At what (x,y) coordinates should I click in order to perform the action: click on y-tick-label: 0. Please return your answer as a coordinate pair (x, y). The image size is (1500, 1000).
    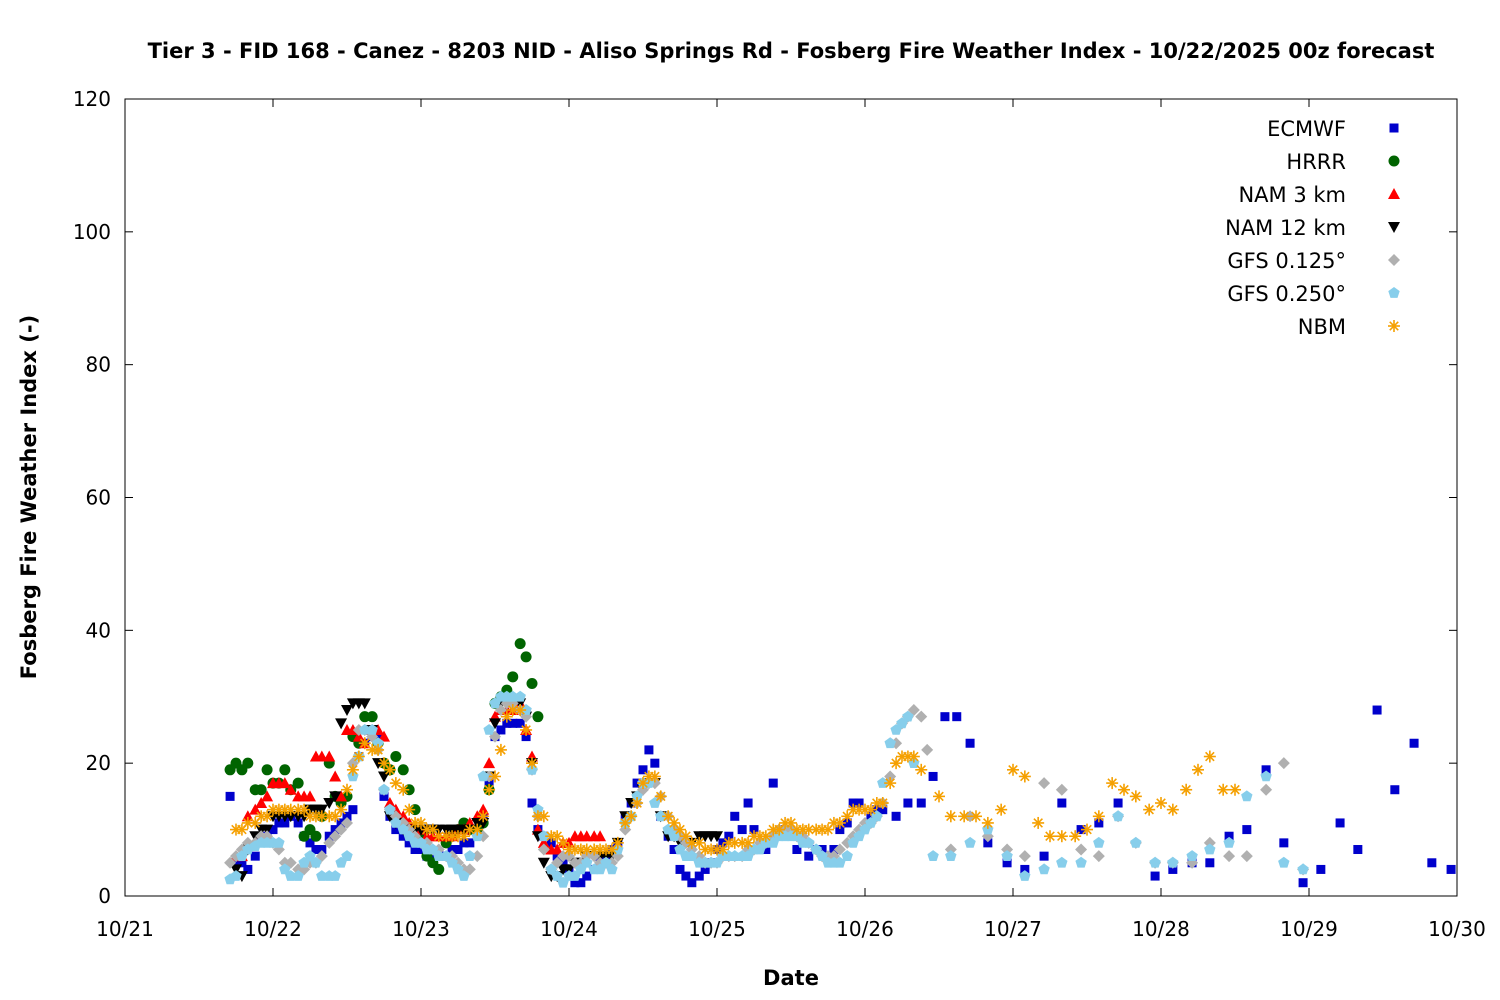
    Looking at the image, I should click on (104, 896).